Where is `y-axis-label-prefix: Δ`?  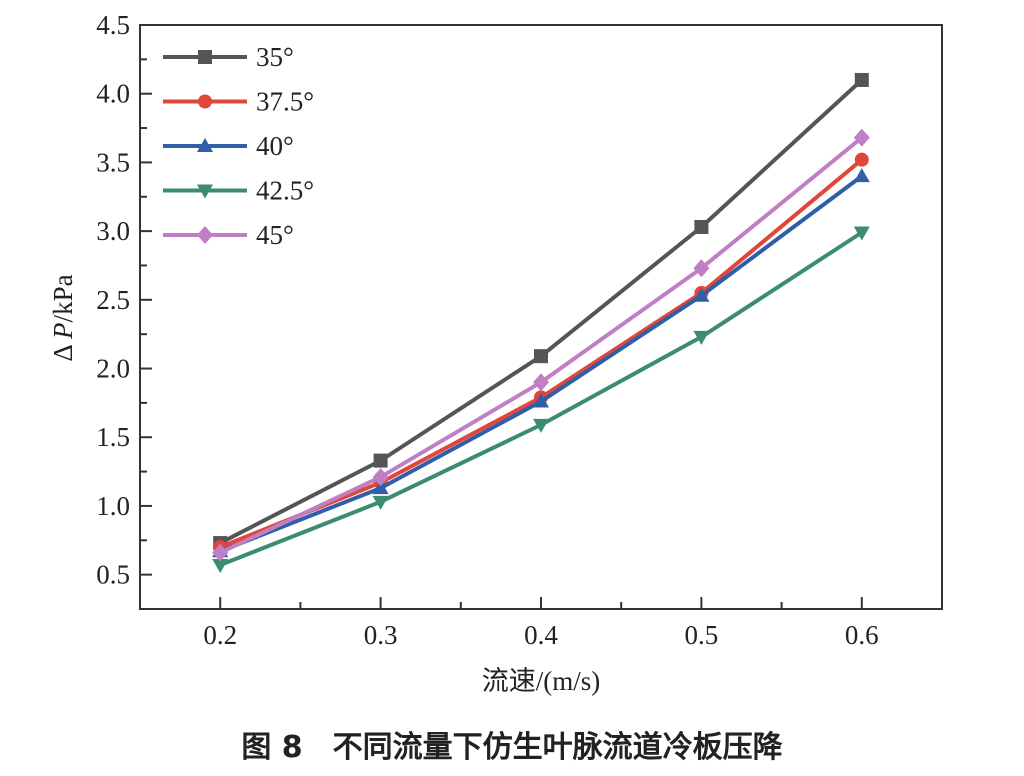 y-axis-label-prefix: Δ is located at coordinates (63, 350).